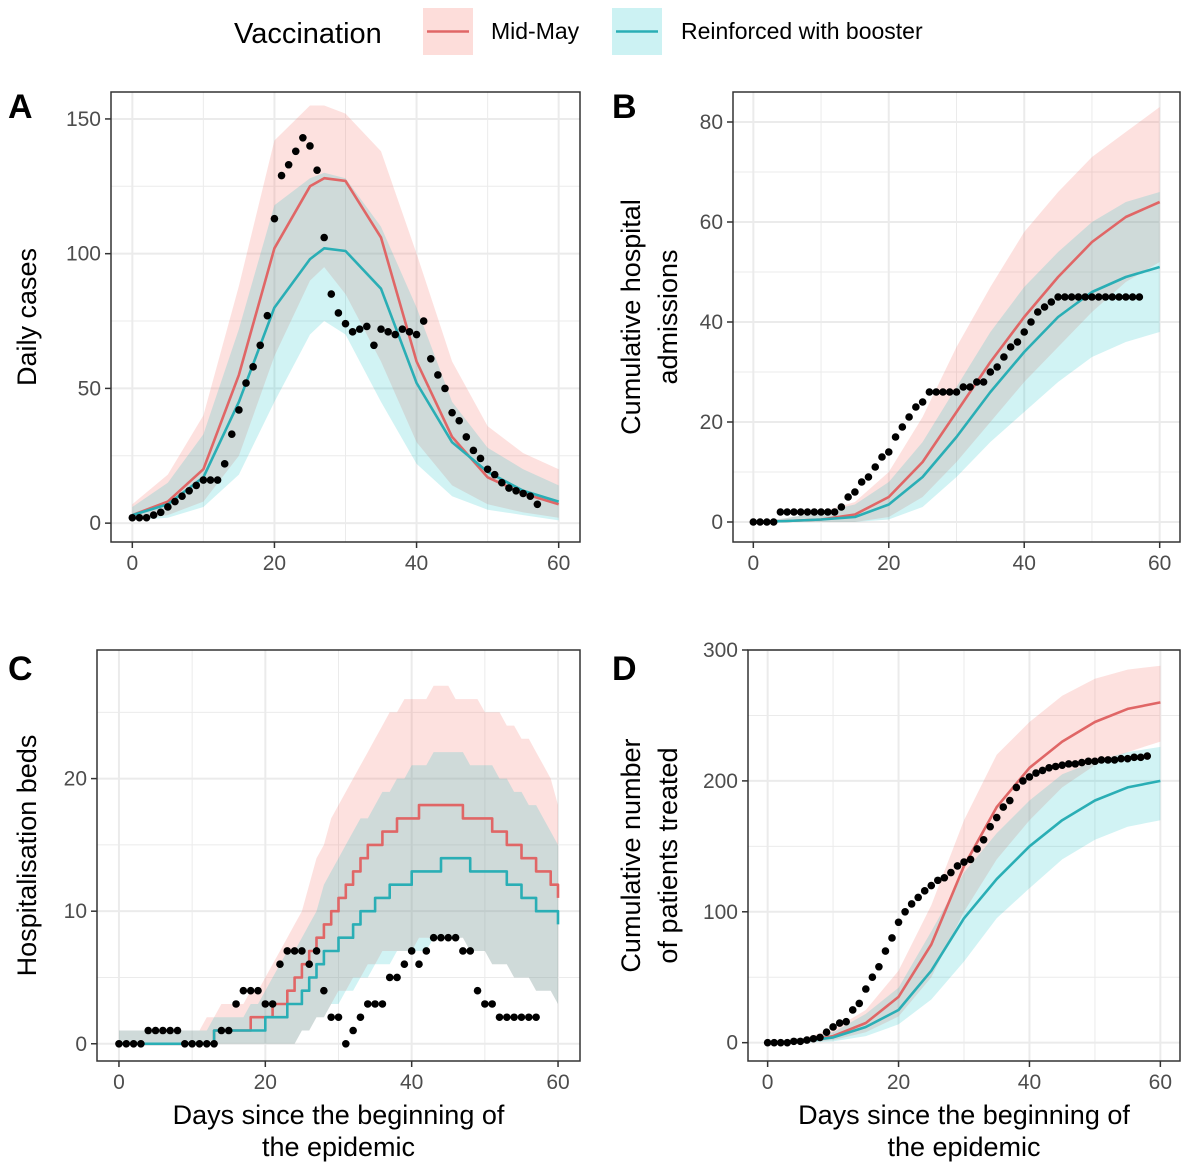  What do you see at coordinates (720, 912) in the screenshot?
I see `y-tick-label: 100` at bounding box center [720, 912].